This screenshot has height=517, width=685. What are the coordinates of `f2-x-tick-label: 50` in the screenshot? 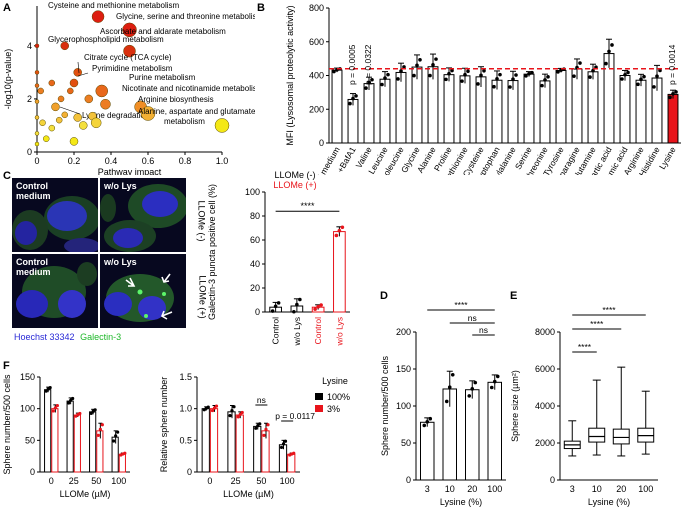 It's located at (261, 481).